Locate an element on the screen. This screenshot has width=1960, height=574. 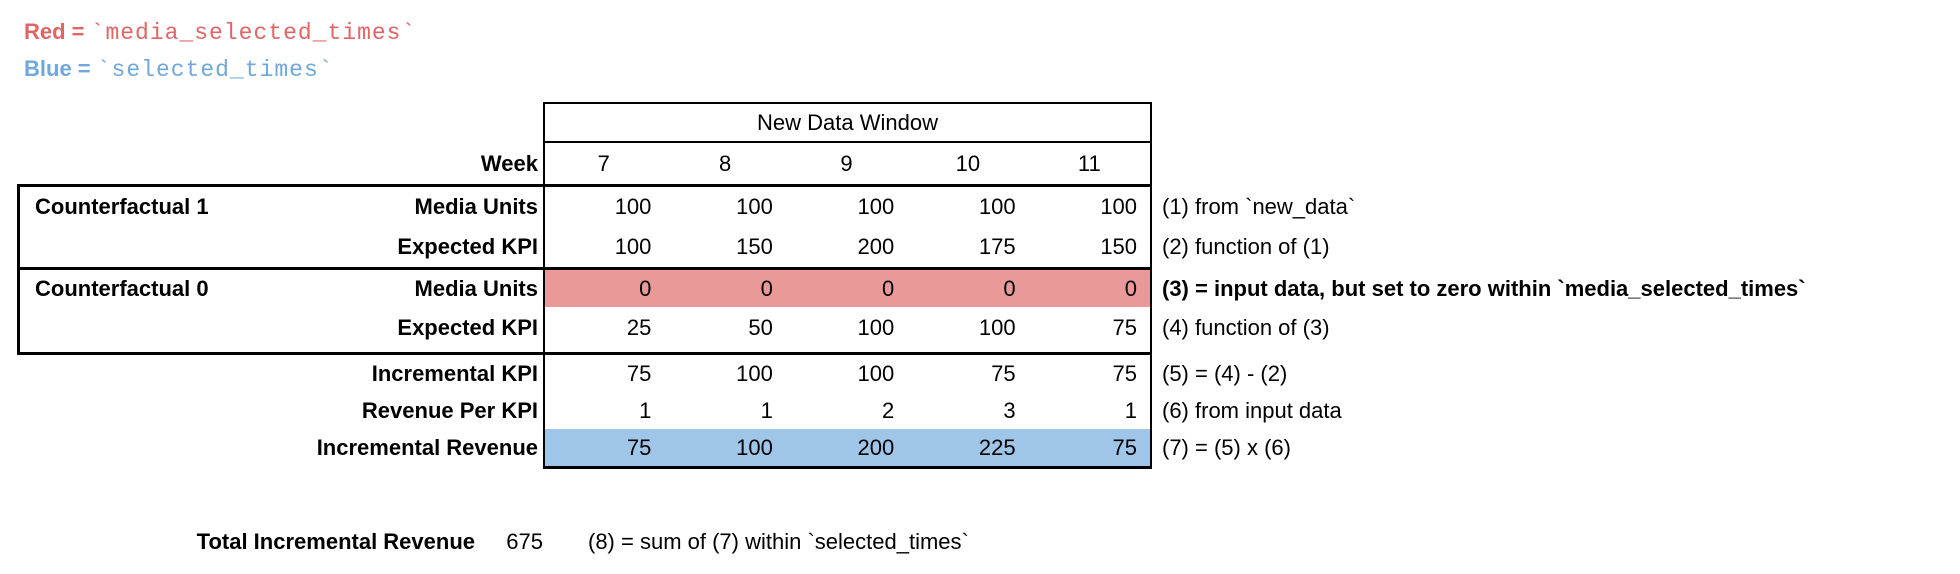
highlight-blue-row is located at coordinates (847, 447).